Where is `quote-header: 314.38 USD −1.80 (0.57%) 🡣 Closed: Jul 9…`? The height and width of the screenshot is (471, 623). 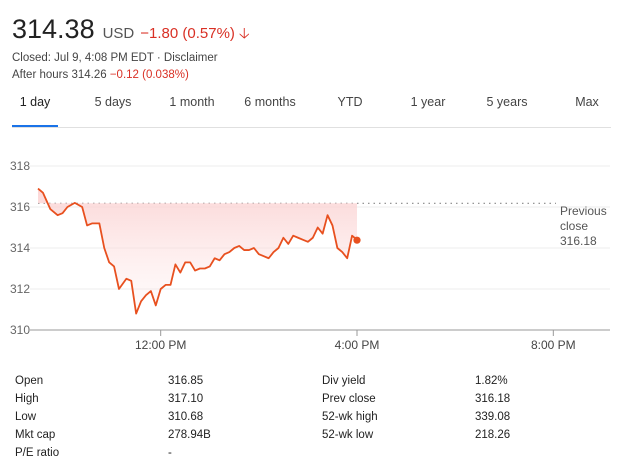 quote-header: 314.38 USD −1.80 (0.57%) 🡣 Closed: Jul 9… is located at coordinates (131, 48).